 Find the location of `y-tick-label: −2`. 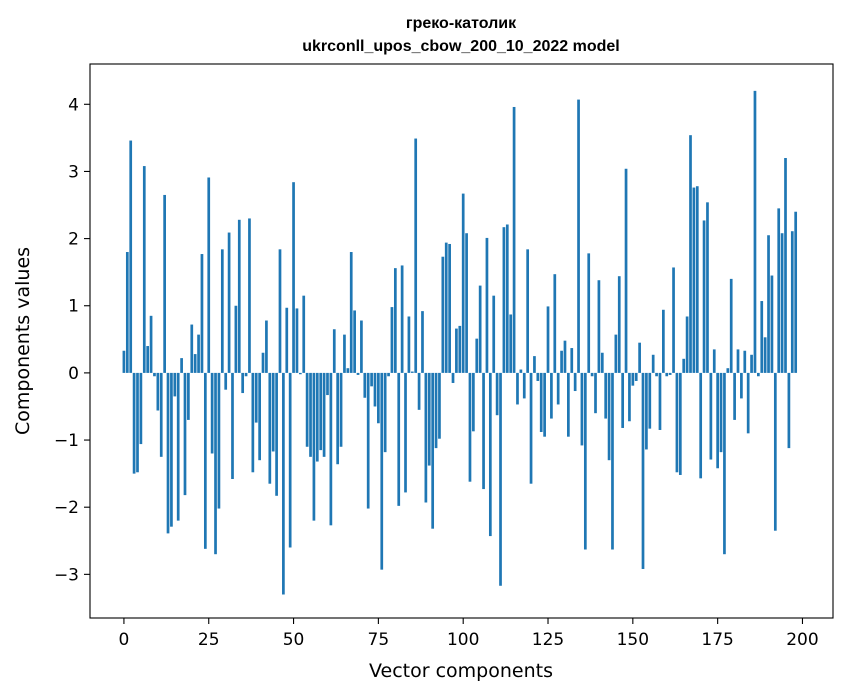

y-tick-label: −2 is located at coordinates (66, 508).